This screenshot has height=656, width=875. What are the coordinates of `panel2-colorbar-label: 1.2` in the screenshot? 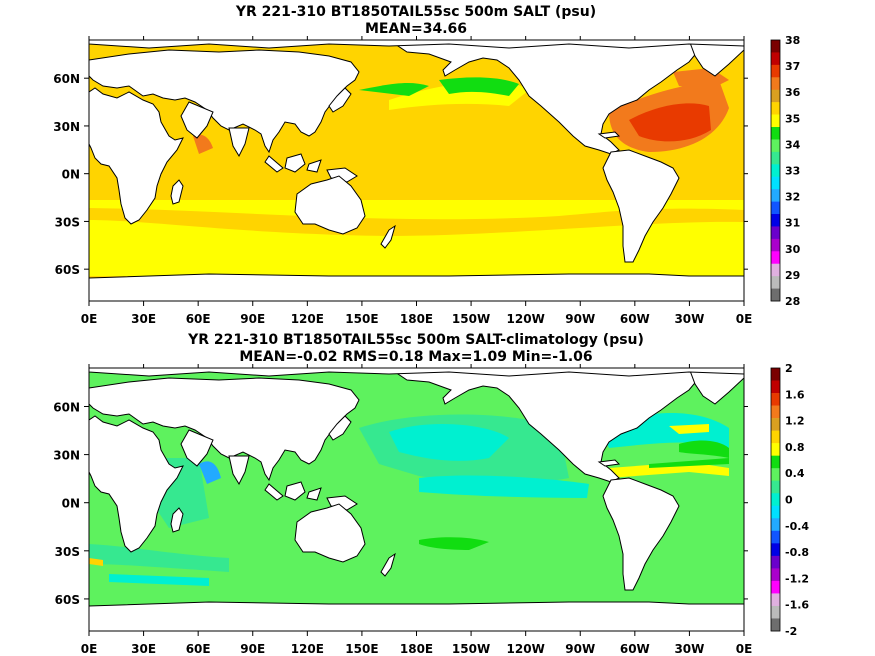 It's located at (795, 421).